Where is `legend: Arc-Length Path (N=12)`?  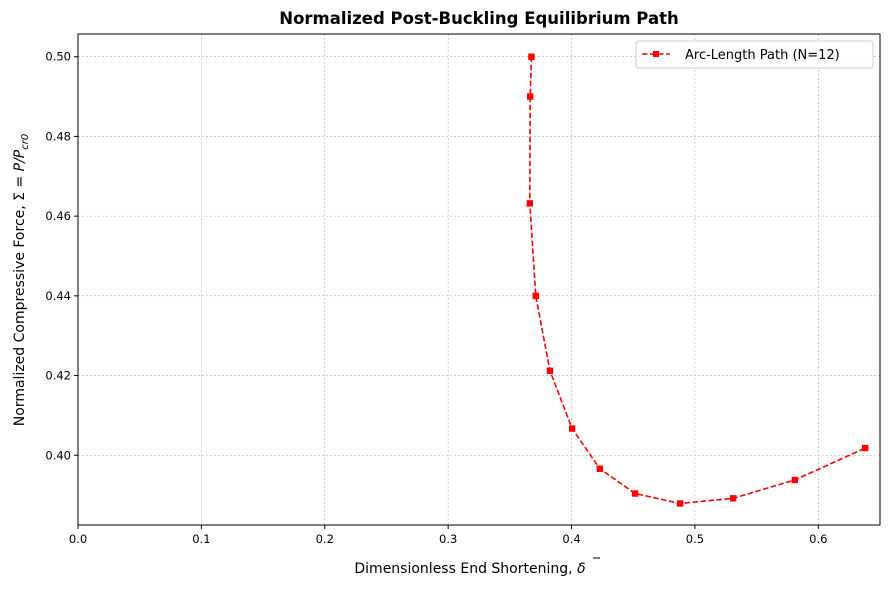 legend: Arc-Length Path (N=12) is located at coordinates (754, 54).